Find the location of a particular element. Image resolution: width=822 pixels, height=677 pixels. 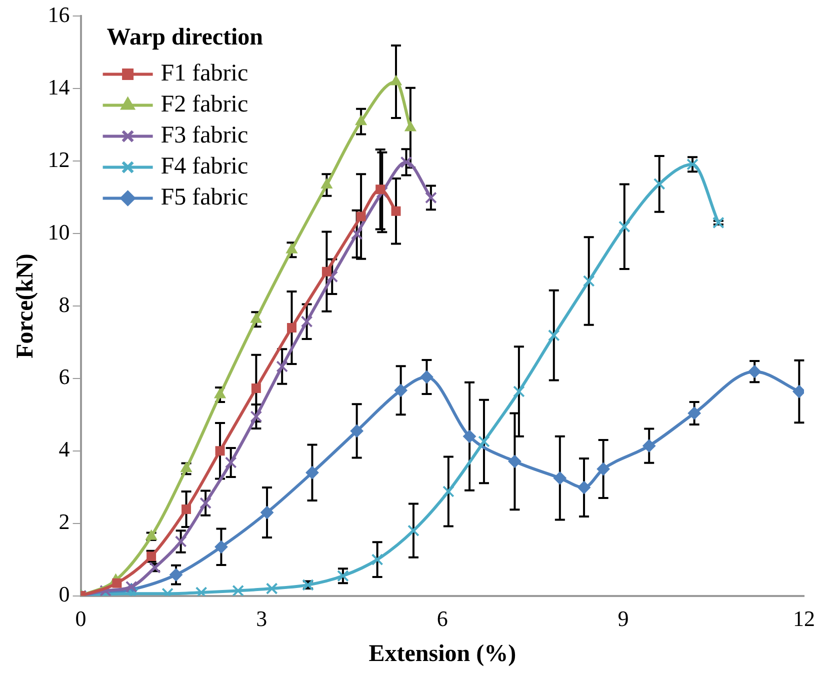

y-tick-label: 16 is located at coordinates (59, 14).